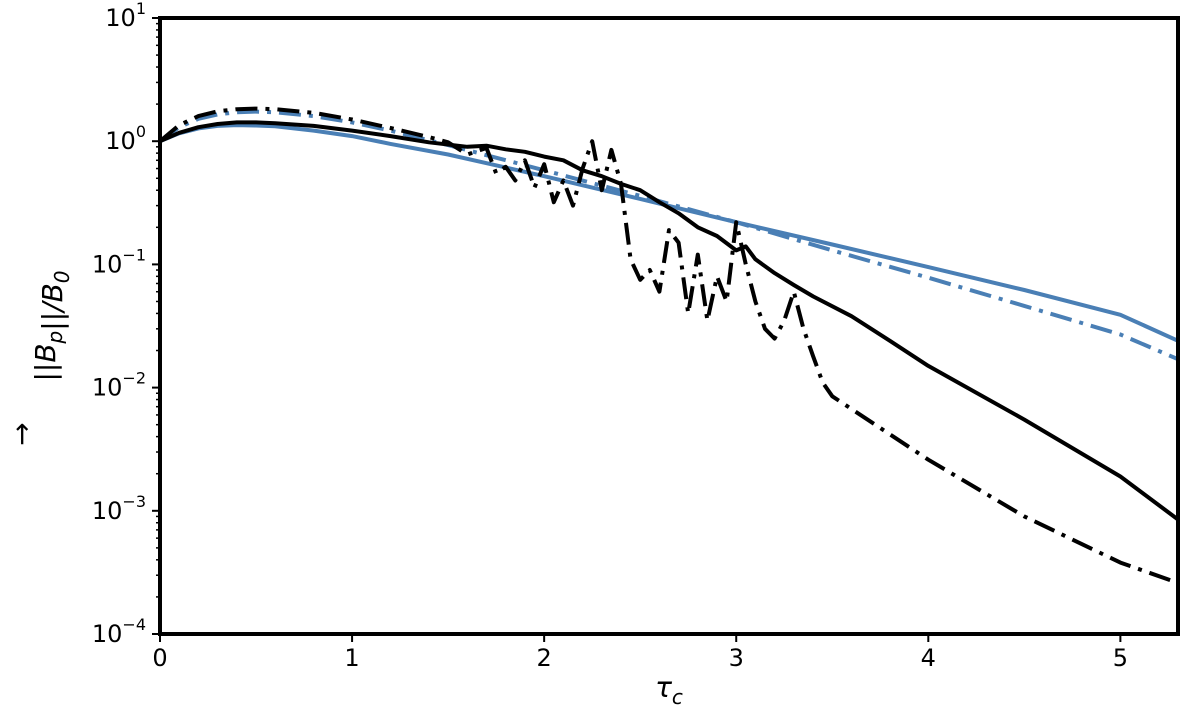 The height and width of the screenshot is (707, 1200). What do you see at coordinates (1120, 658) in the screenshot?
I see `x-tick-label: 5` at bounding box center [1120, 658].